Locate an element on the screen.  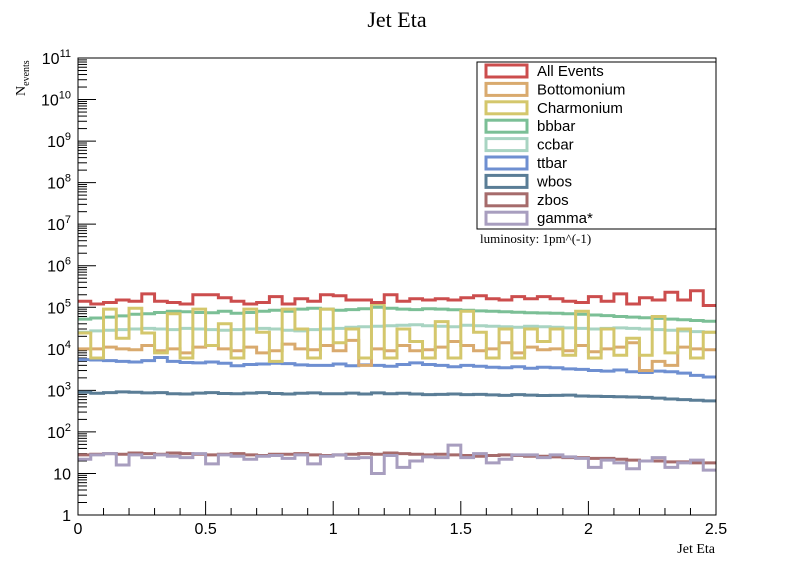
y-tick-label-exponent: 7 is located at coordinates (68, 220).